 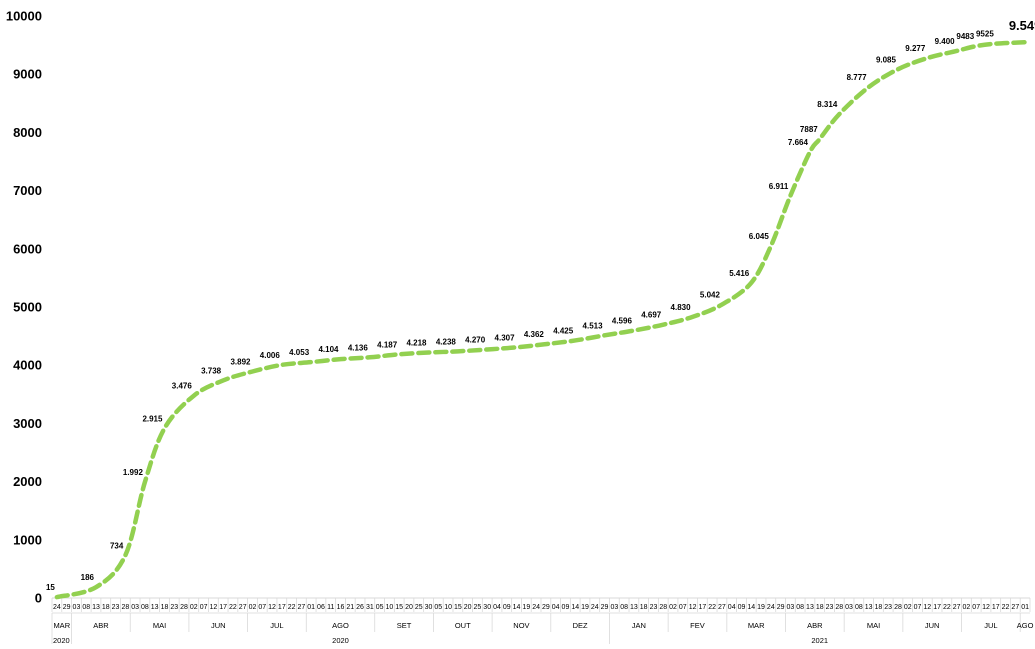 What do you see at coordinates (458, 607) in the screenshot?
I see `x-day-tick-label: 15` at bounding box center [458, 607].